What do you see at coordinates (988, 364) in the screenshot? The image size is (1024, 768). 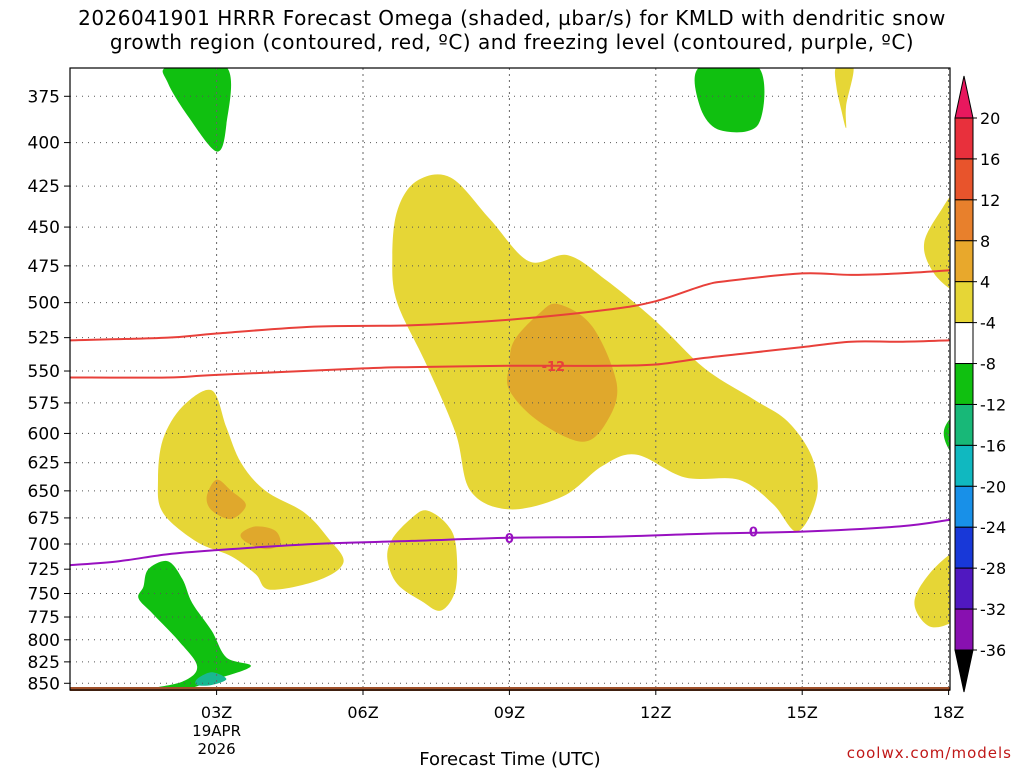 I see `colorbar-label: -8` at bounding box center [988, 364].